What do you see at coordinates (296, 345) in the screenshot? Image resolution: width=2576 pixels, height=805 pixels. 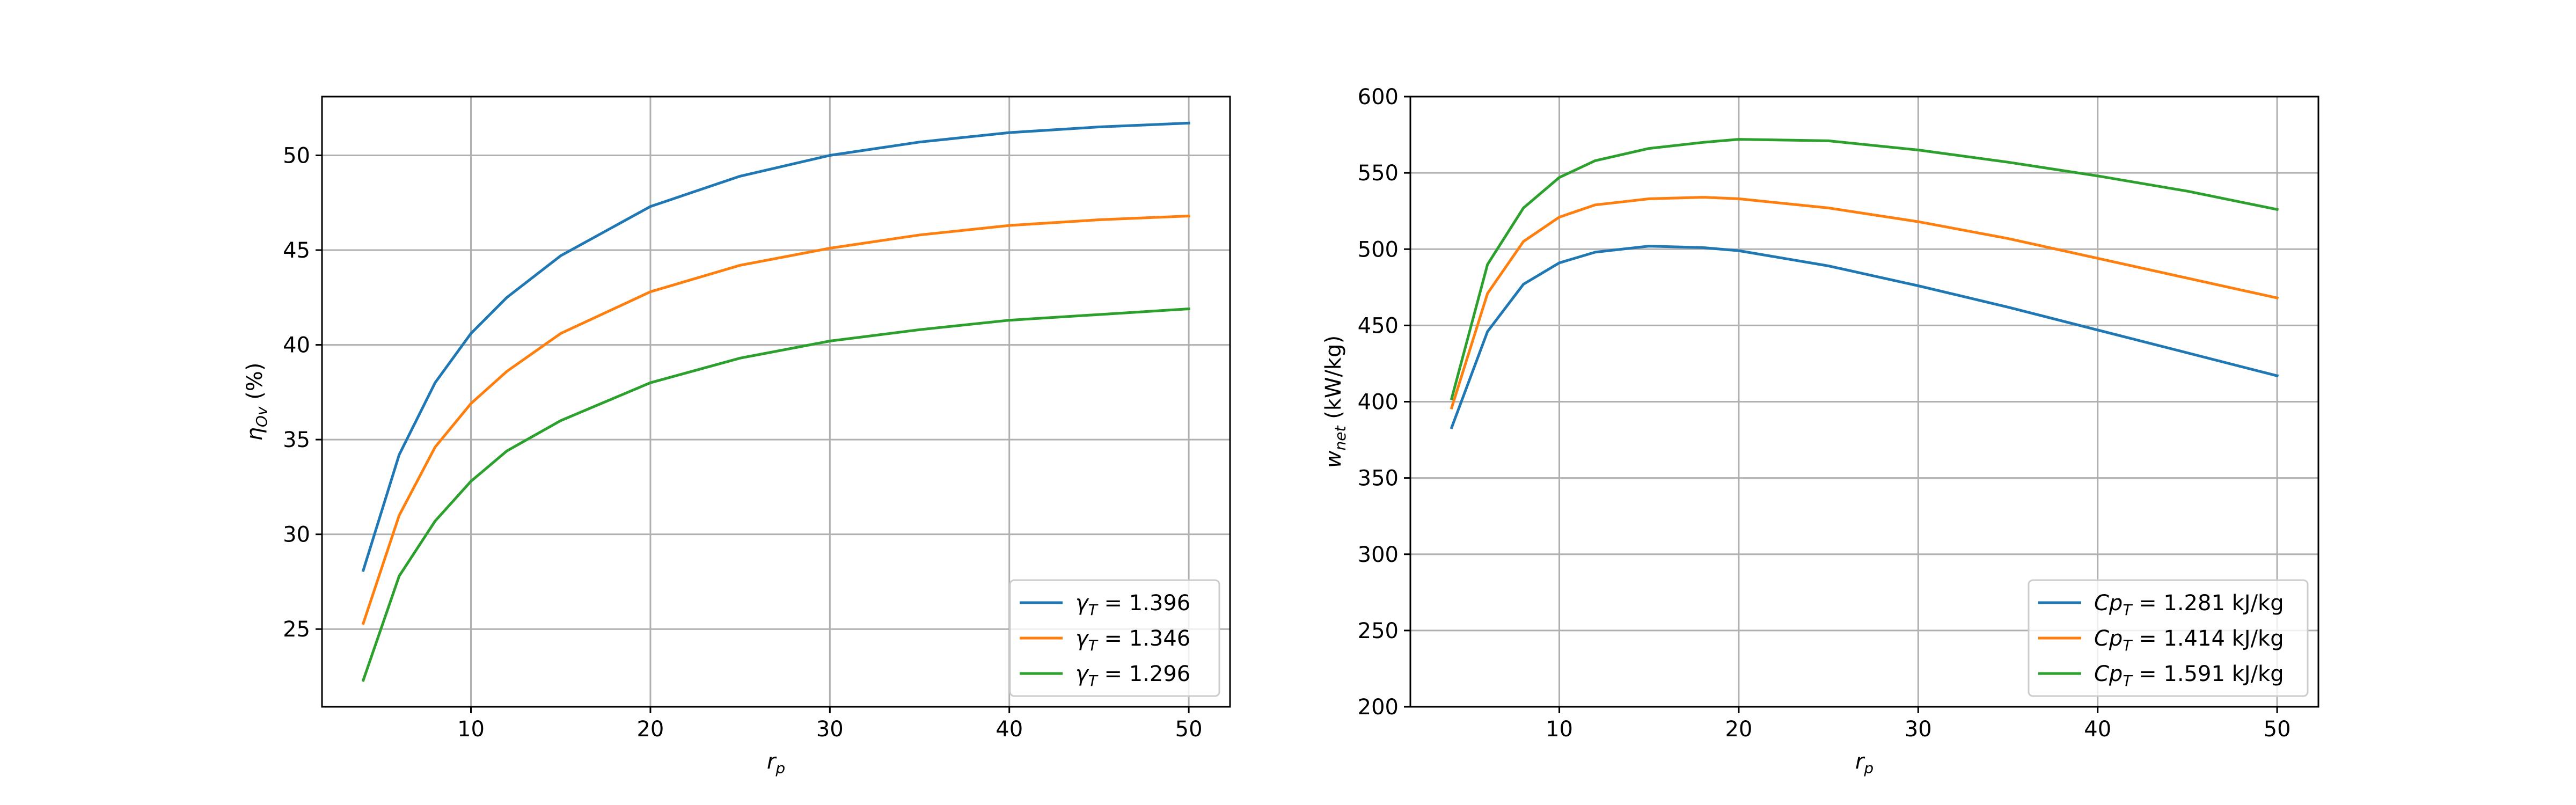 I see `y-tick-label: 40` at bounding box center [296, 345].